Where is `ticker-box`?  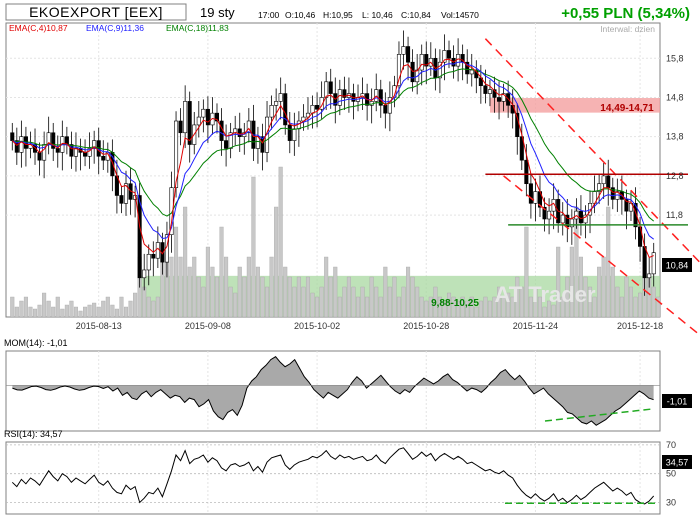
ticker-box is located at coordinates (96, 12).